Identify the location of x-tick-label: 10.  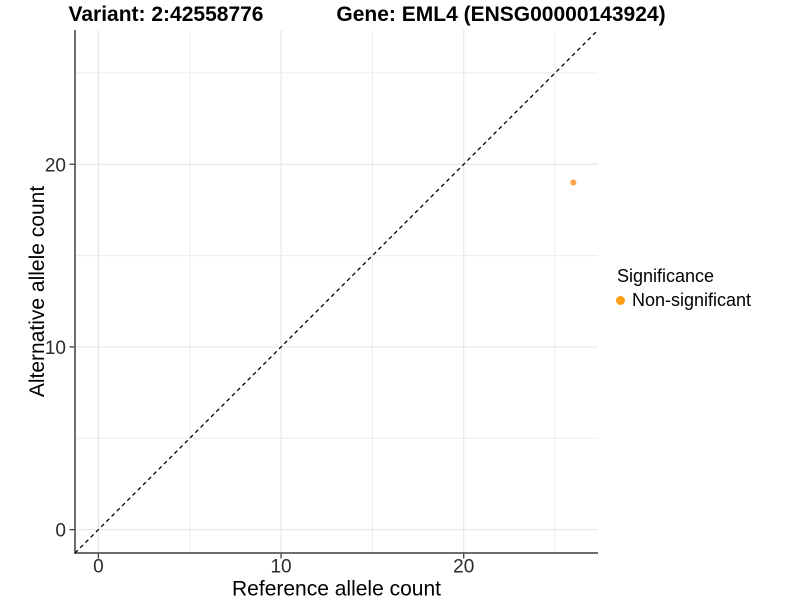
(280, 567).